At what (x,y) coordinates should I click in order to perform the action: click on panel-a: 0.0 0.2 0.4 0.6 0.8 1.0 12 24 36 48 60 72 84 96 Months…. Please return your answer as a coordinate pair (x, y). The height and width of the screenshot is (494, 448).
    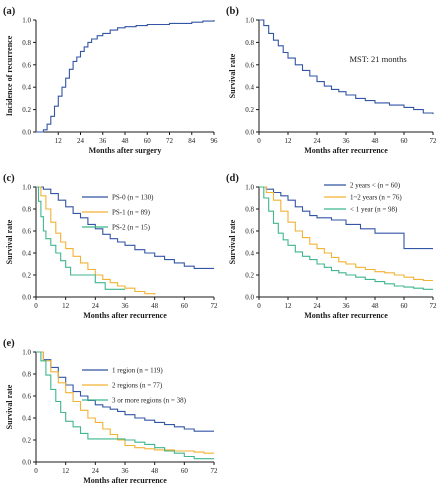
    Looking at the image, I should click on (110, 80).